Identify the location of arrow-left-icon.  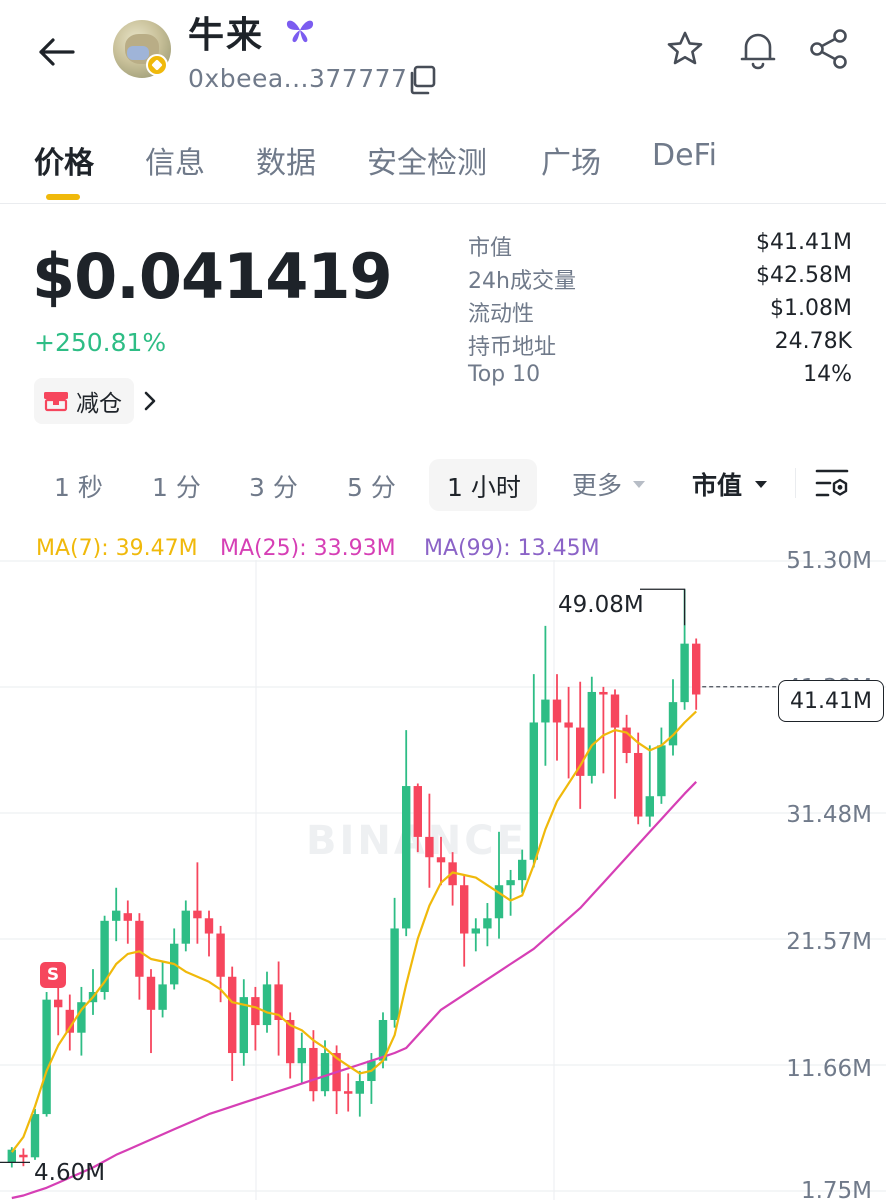
(57, 52).